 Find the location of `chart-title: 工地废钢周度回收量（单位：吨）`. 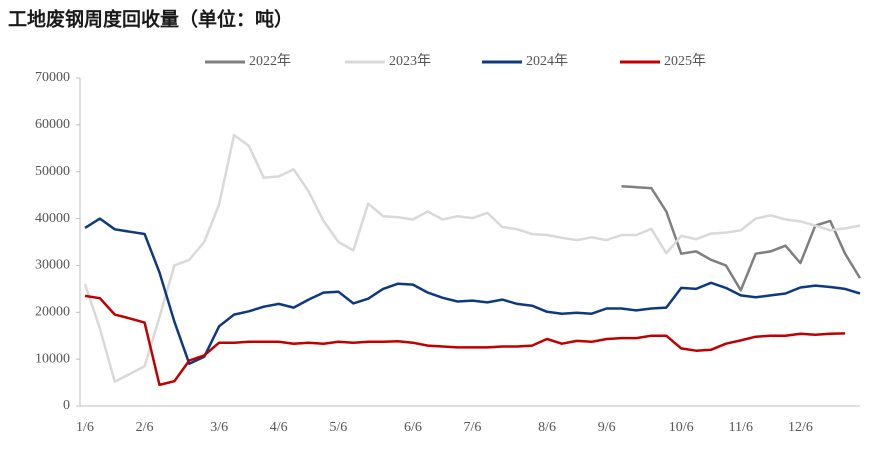

chart-title: 工地废钢周度回收量（单位：吨） is located at coordinates (150, 19).